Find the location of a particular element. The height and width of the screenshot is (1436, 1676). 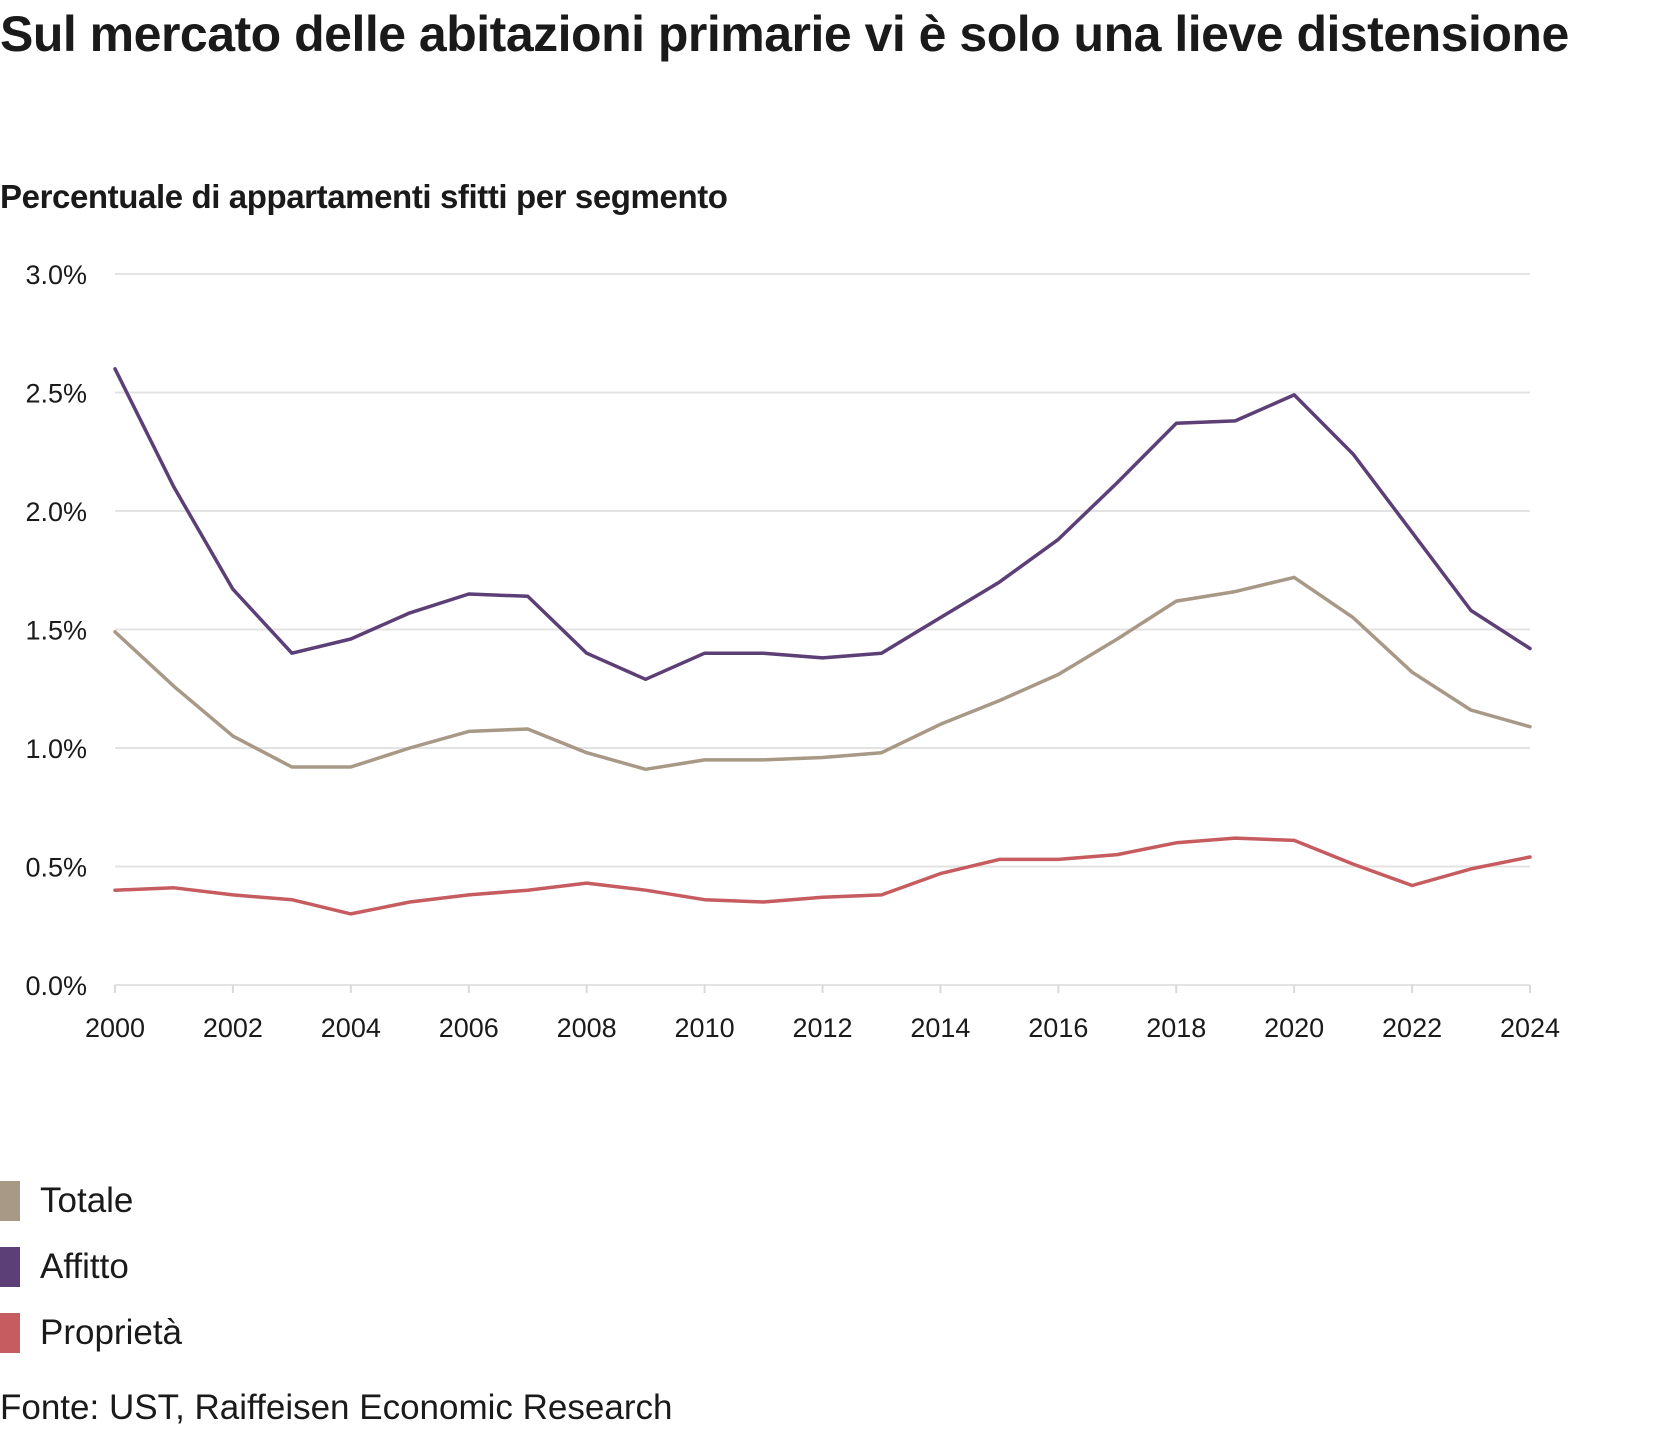

y-axis: 0.0% 0.5% 1.0% 1.5% 2.0% 2.5% 3.0% is located at coordinates (56, 630).